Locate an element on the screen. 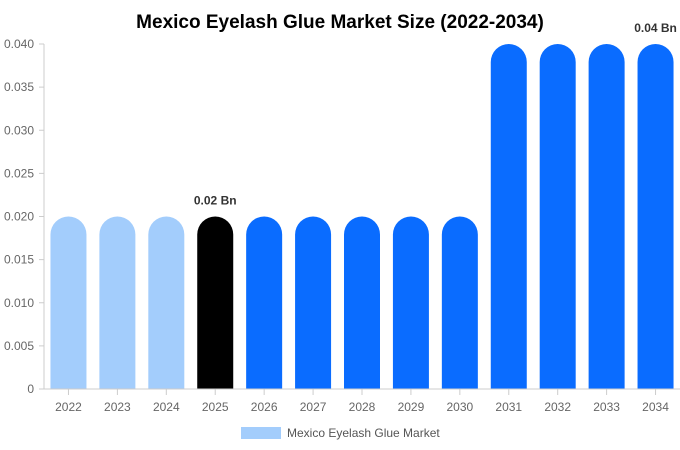 This screenshot has width=680, height=450. bar-2030 is located at coordinates (459, 303).